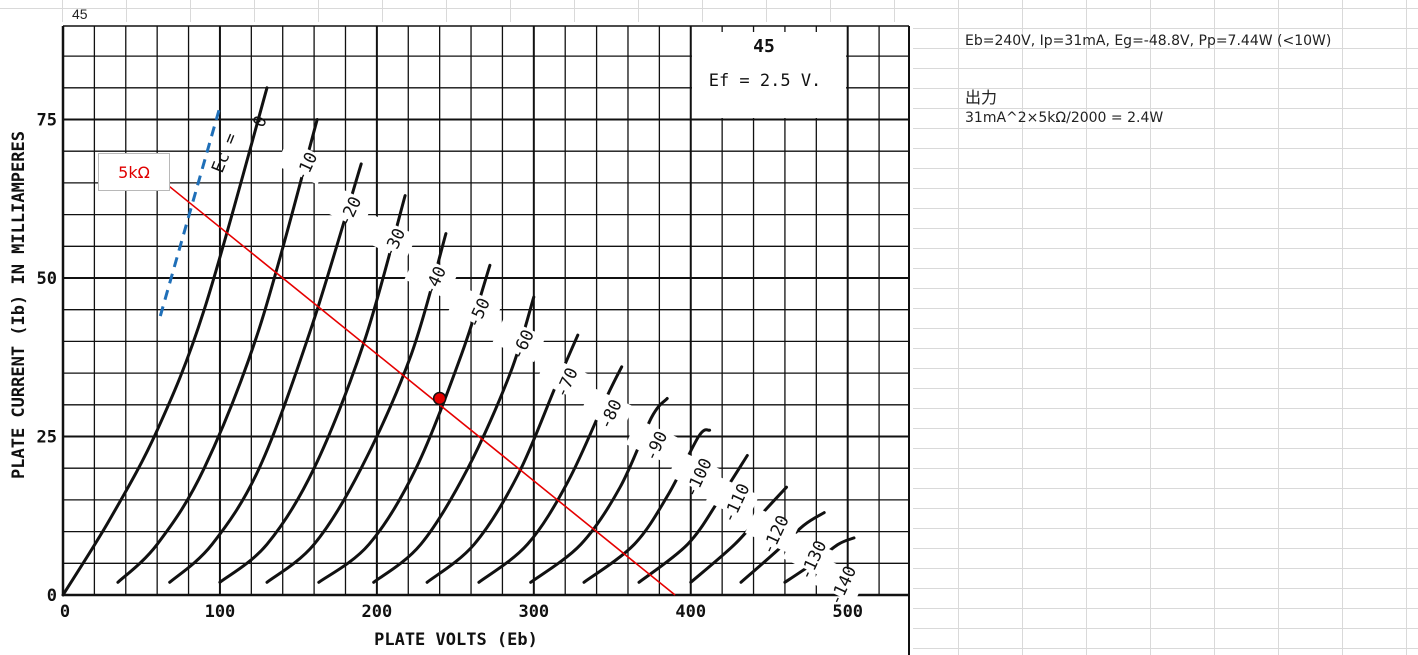 This screenshot has height=655, width=1418. What do you see at coordinates (65, 612) in the screenshot?
I see `x-tick-label: 0` at bounding box center [65, 612].